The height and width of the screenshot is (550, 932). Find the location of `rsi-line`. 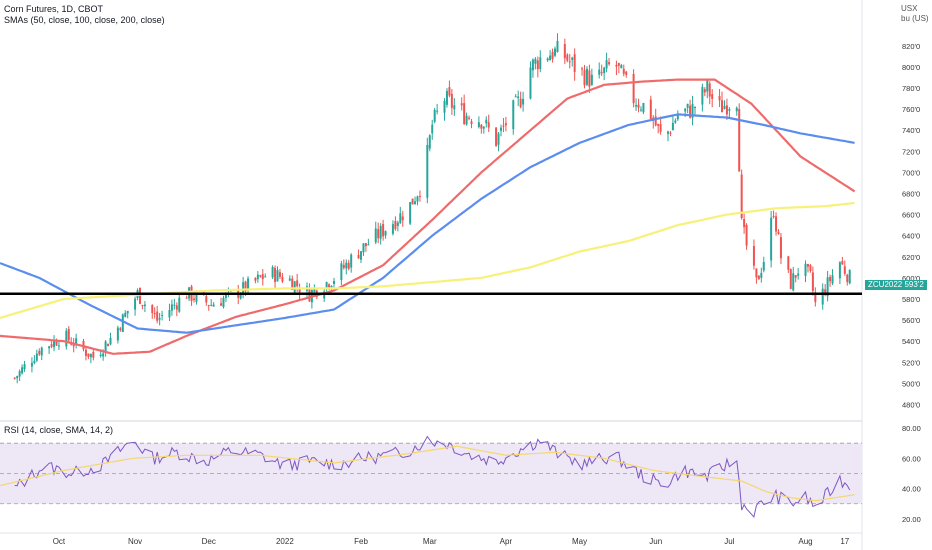

rsi-line is located at coordinates (432, 476).